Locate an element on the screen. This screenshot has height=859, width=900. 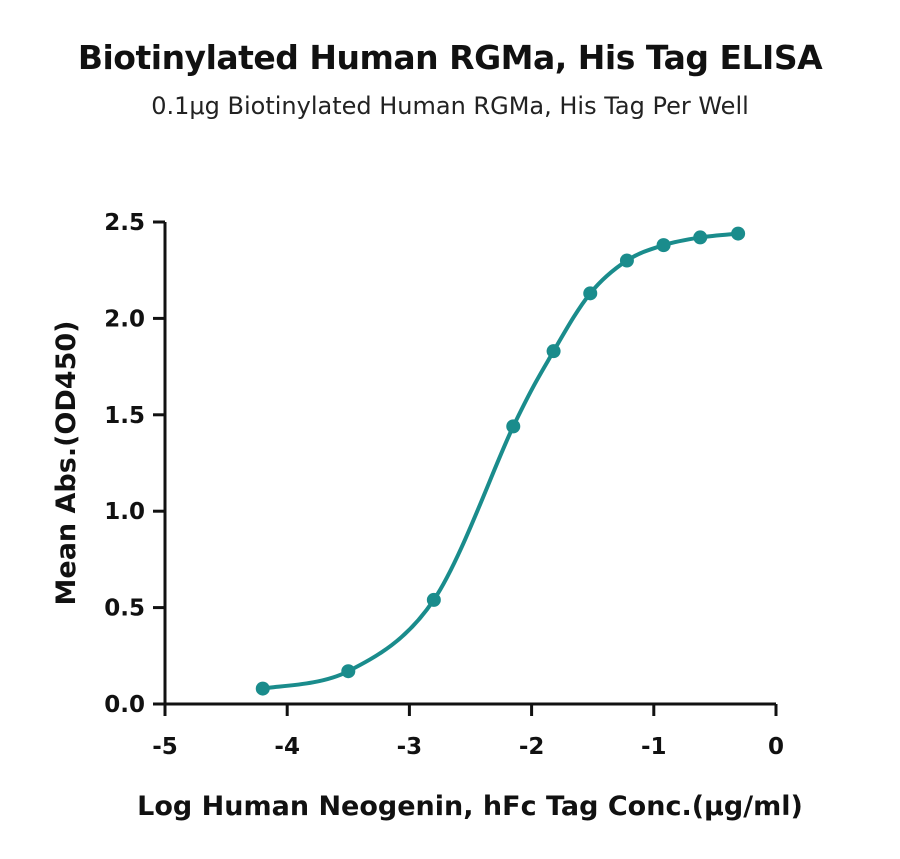
x-axis-label: Log Human Neogenin, hFc Tag Conc.(μg/ml) is located at coordinates (470, 806).